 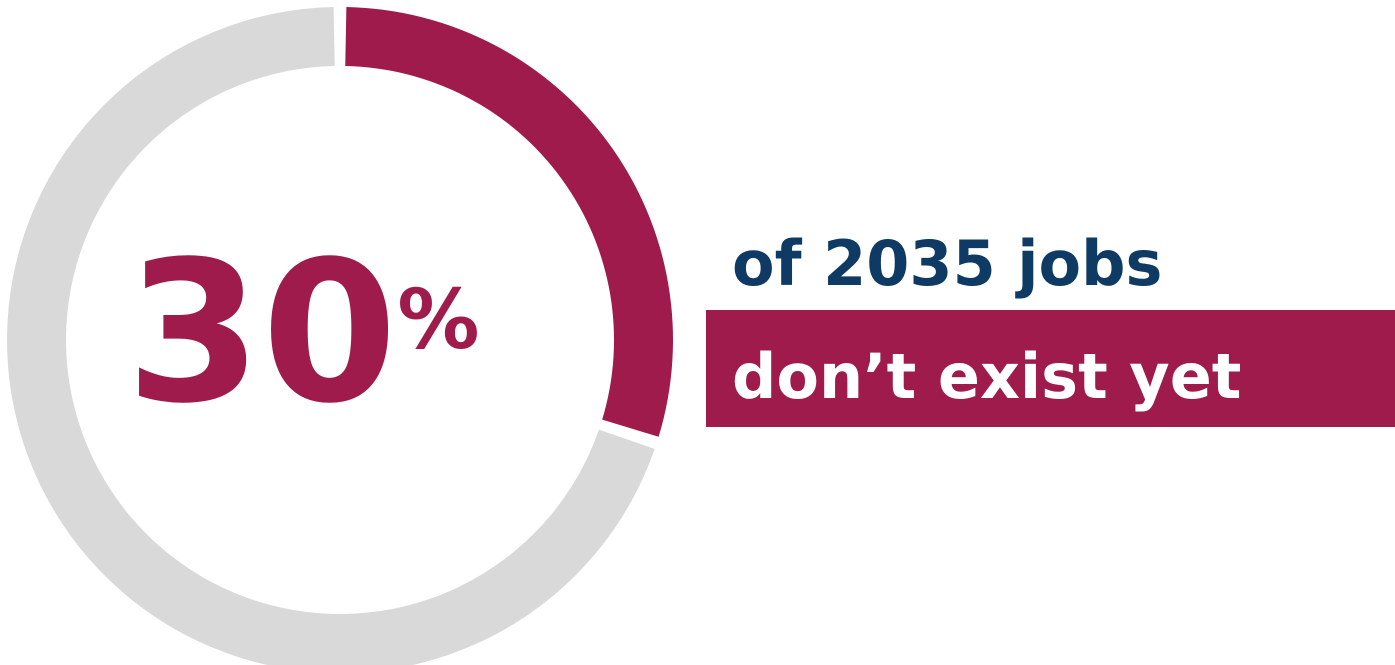 What do you see at coordinates (947, 263) in the screenshot?
I see `caption-line-1: of 2035 jobs` at bounding box center [947, 263].